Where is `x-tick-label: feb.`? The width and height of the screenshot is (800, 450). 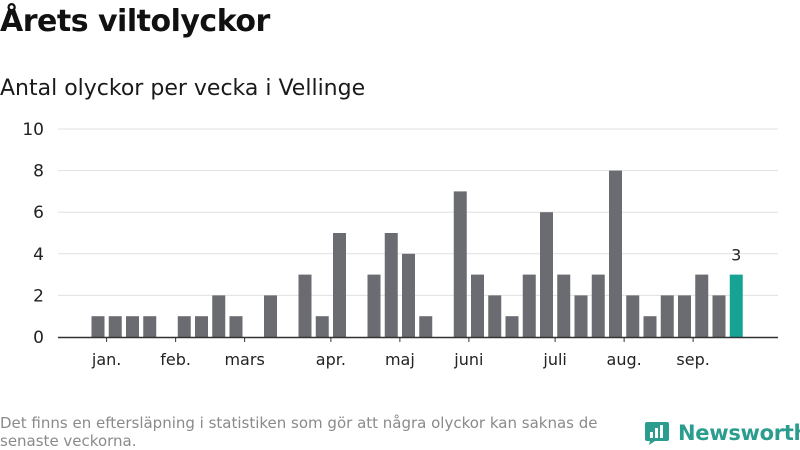 x-tick-label: feb. is located at coordinates (175, 359).